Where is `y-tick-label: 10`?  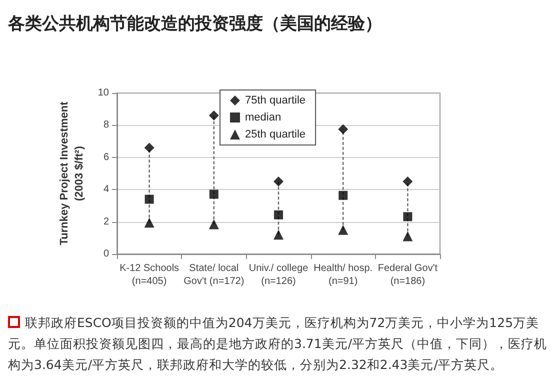 y-tick-label: 10 is located at coordinates (104, 93).